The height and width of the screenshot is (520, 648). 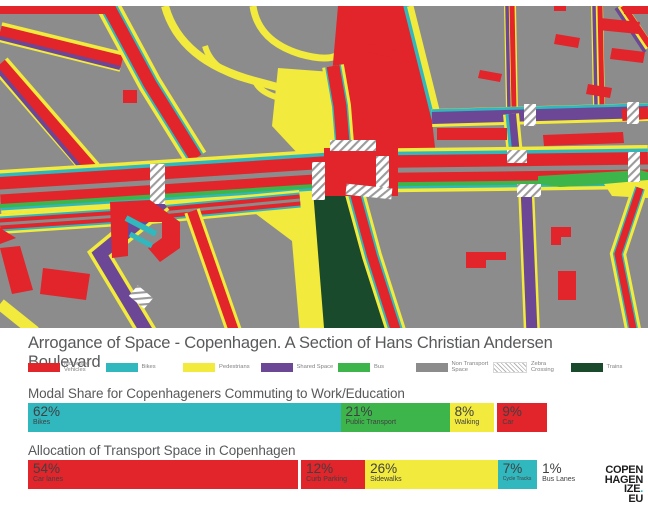 I want to click on legend-item-bus: Bus, so click(x=377, y=367).